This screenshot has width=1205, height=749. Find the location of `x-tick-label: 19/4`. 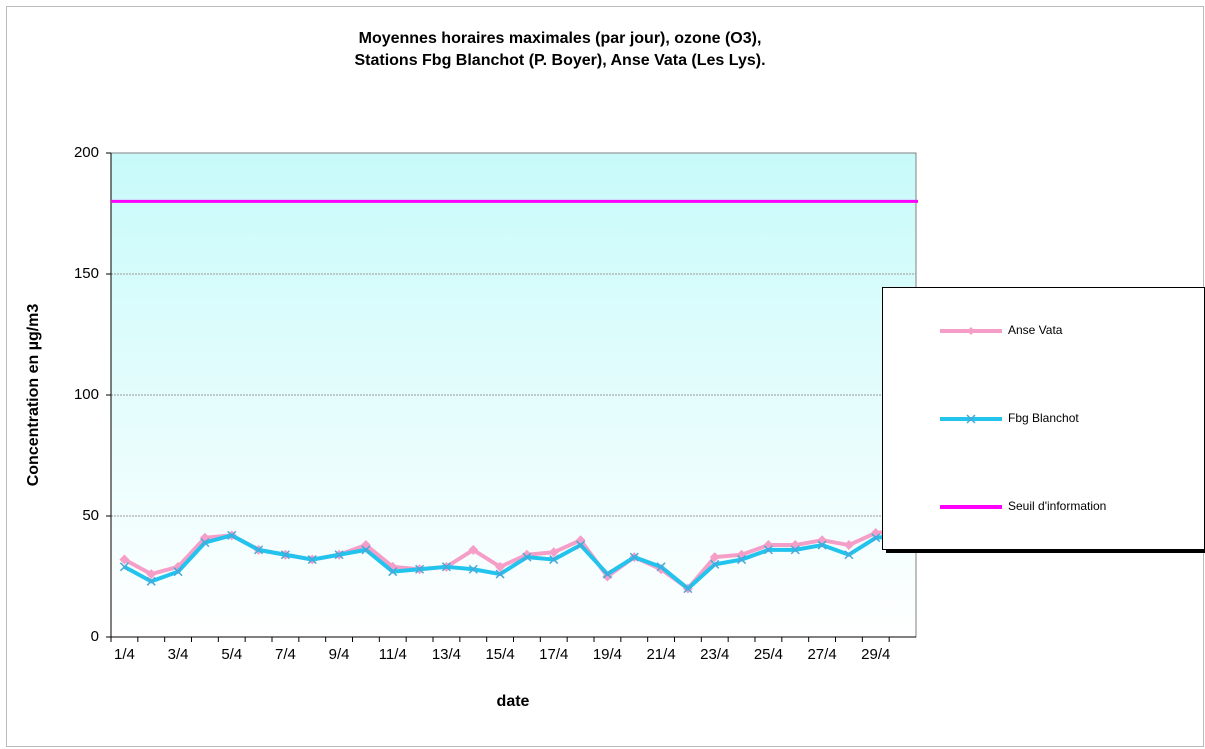

x-tick-label: 19/4 is located at coordinates (607, 654).